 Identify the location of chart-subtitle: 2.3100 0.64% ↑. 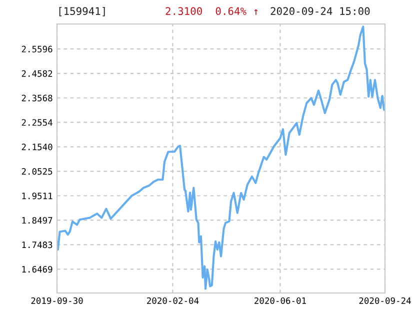
(212, 11).